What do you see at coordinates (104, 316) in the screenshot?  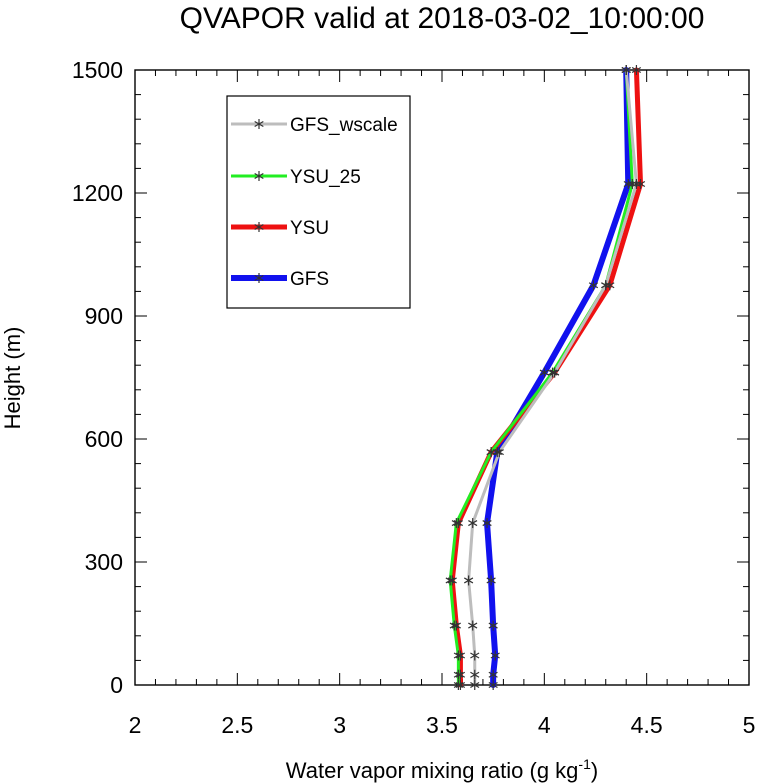 I see `y-tick-label: 900` at bounding box center [104, 316].